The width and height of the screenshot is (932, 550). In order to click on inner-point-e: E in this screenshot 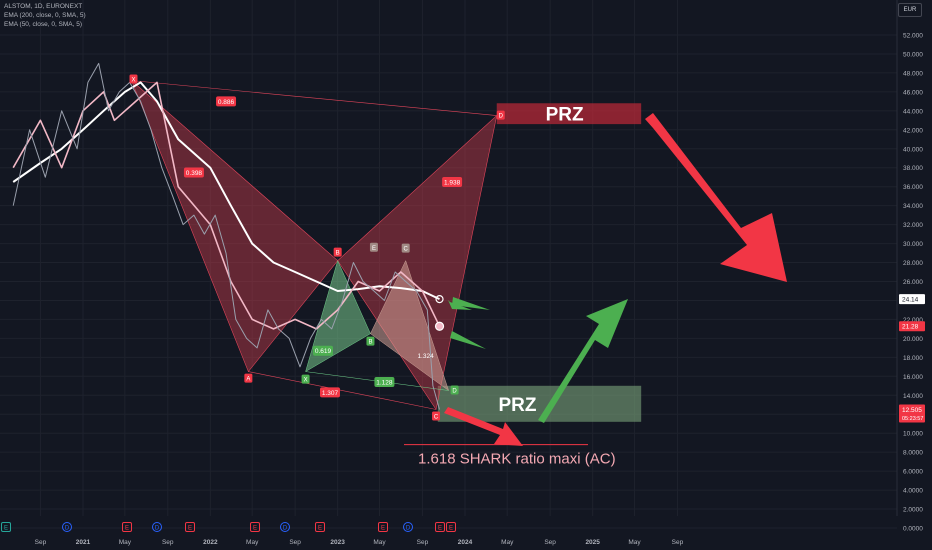, I will do `click(374, 249)`.